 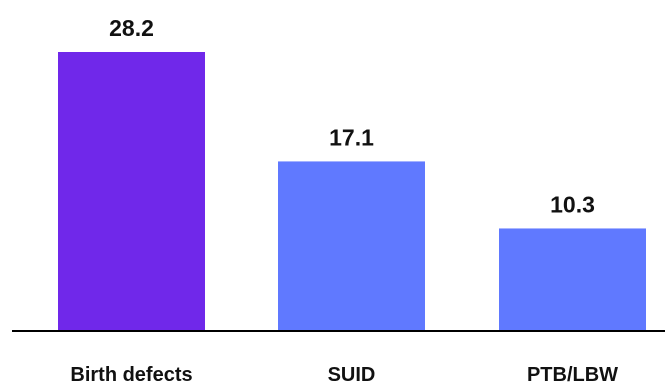 What do you see at coordinates (351, 137) in the screenshot?
I see `bar-value-label: 17.1` at bounding box center [351, 137].